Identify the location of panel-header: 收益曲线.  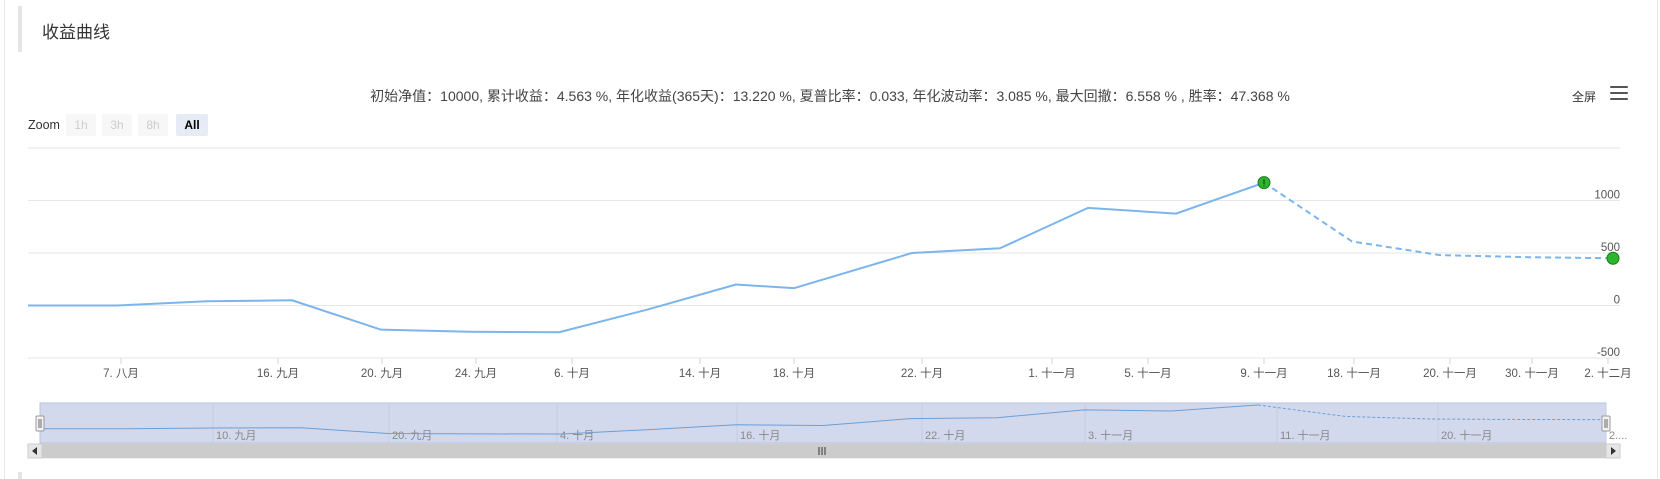
(835, 29).